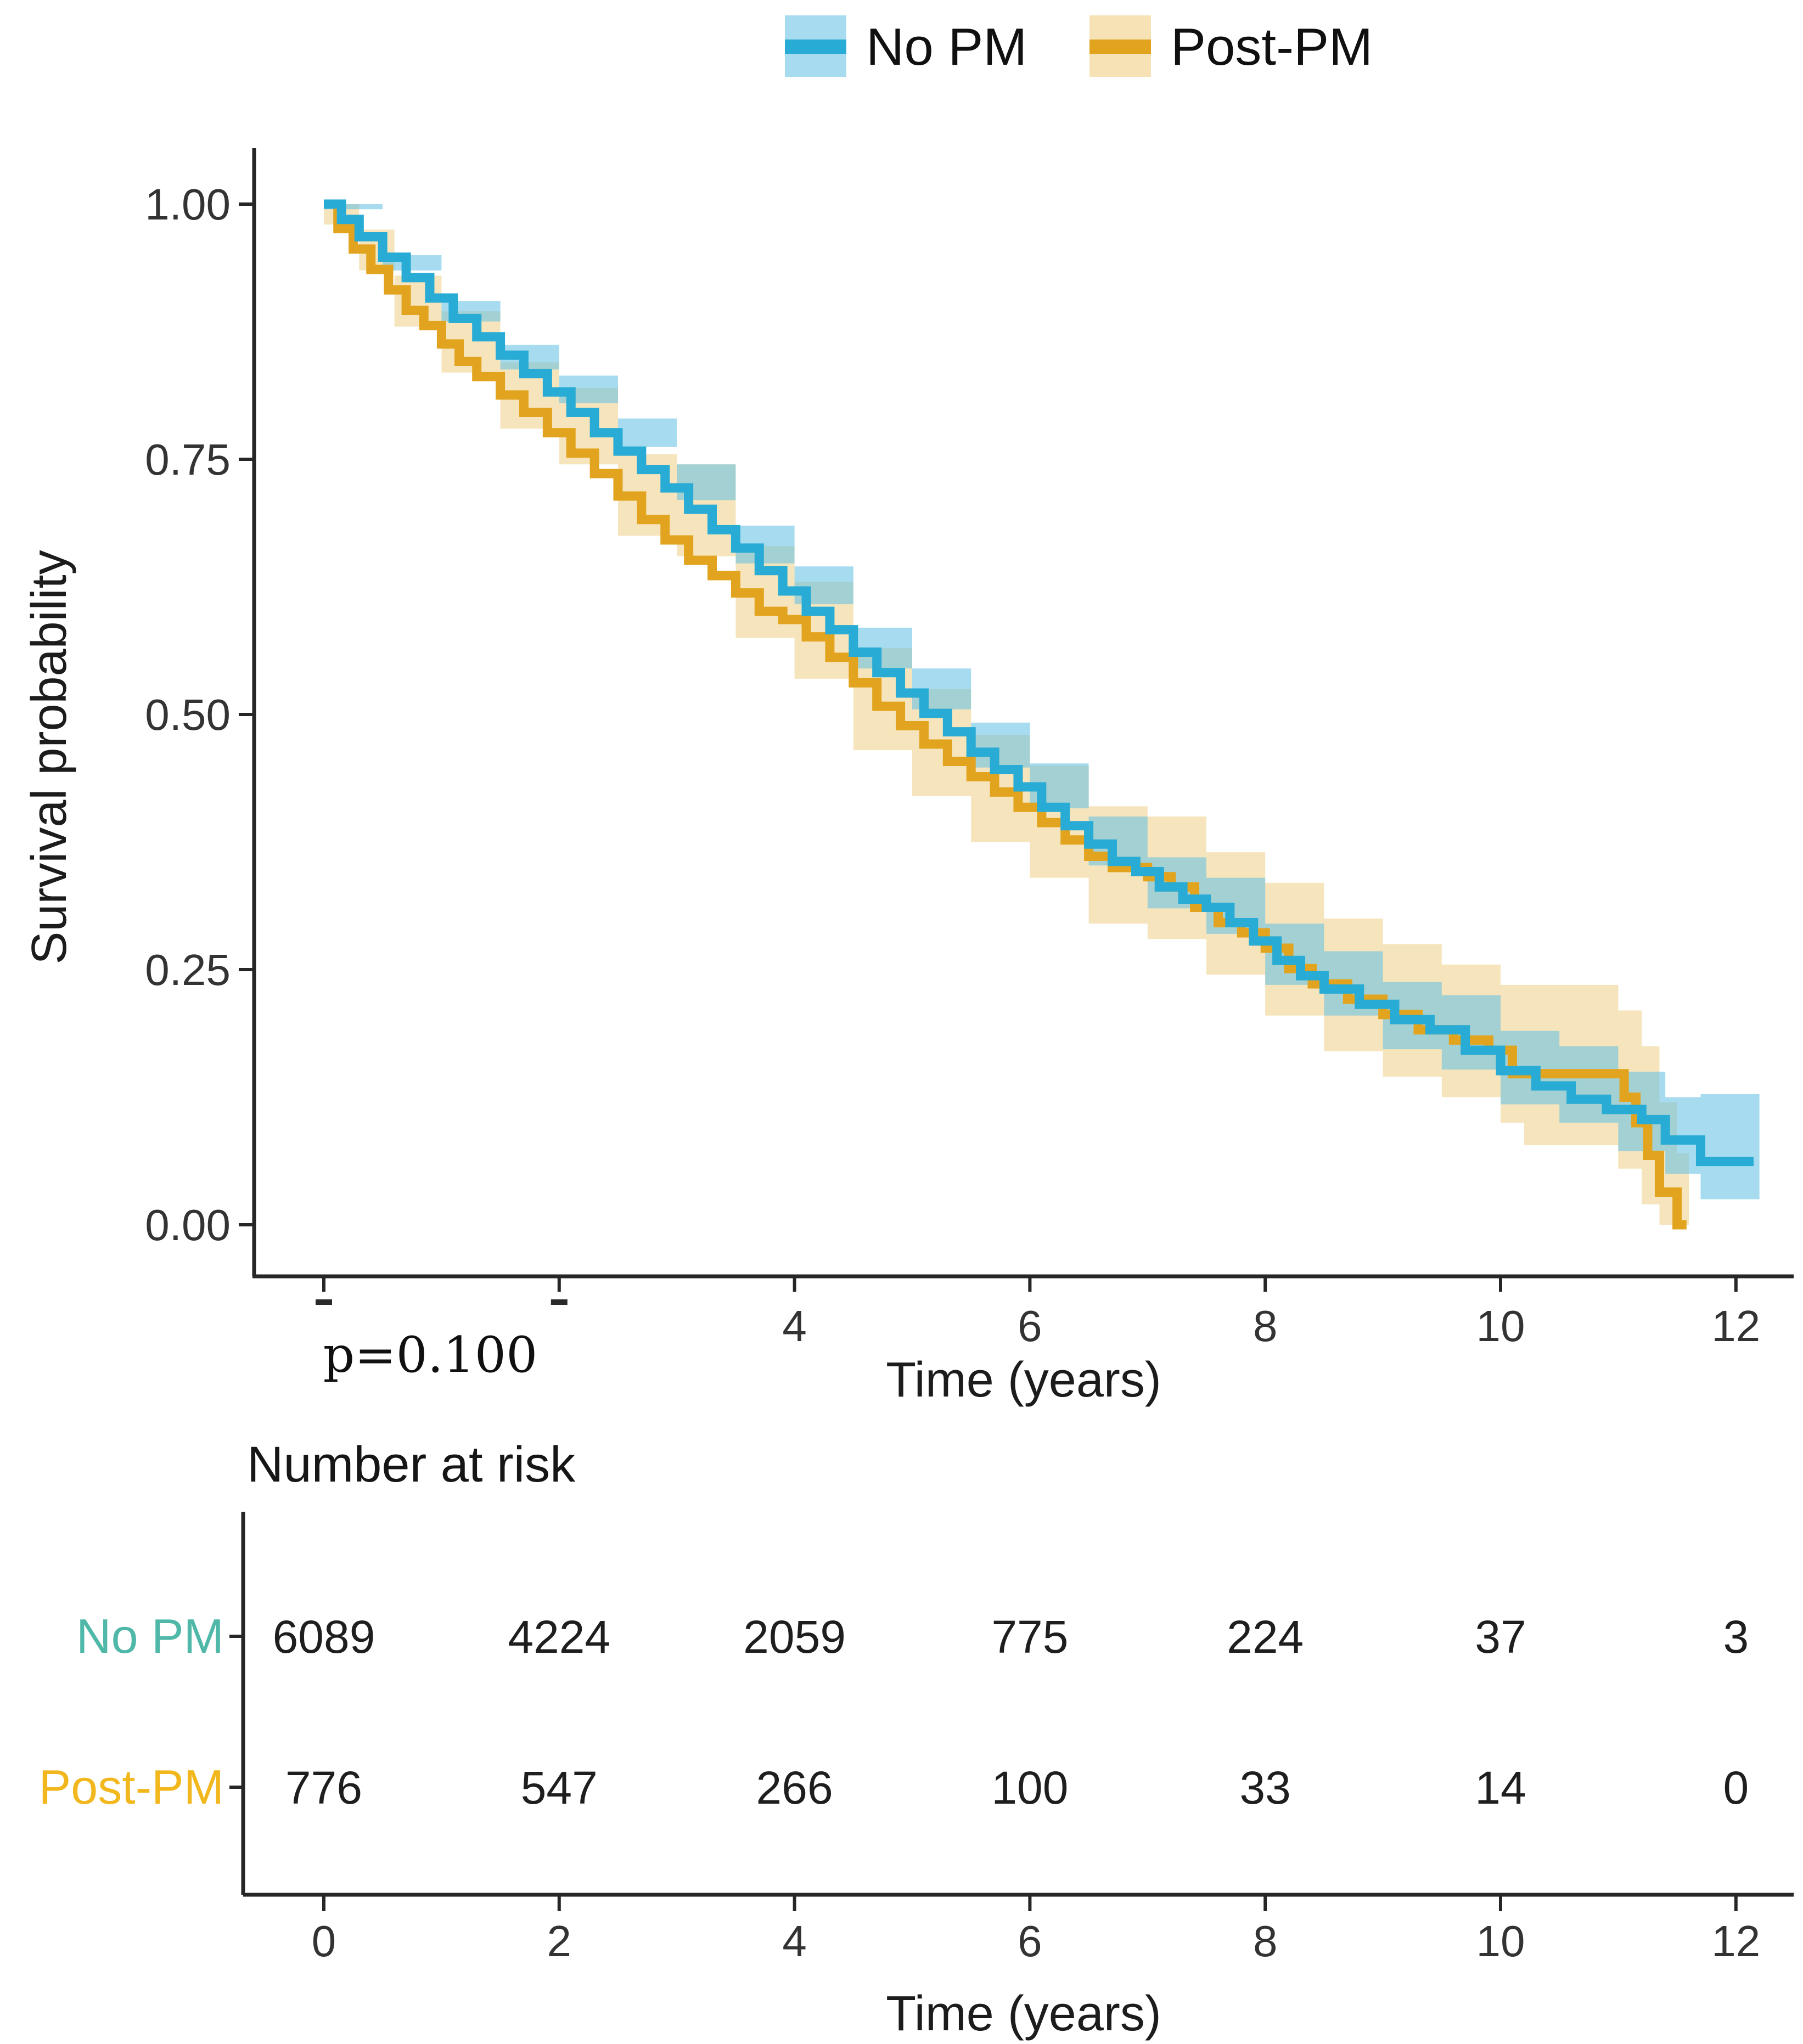  I want to click on risk-count: 266, so click(794, 1788).